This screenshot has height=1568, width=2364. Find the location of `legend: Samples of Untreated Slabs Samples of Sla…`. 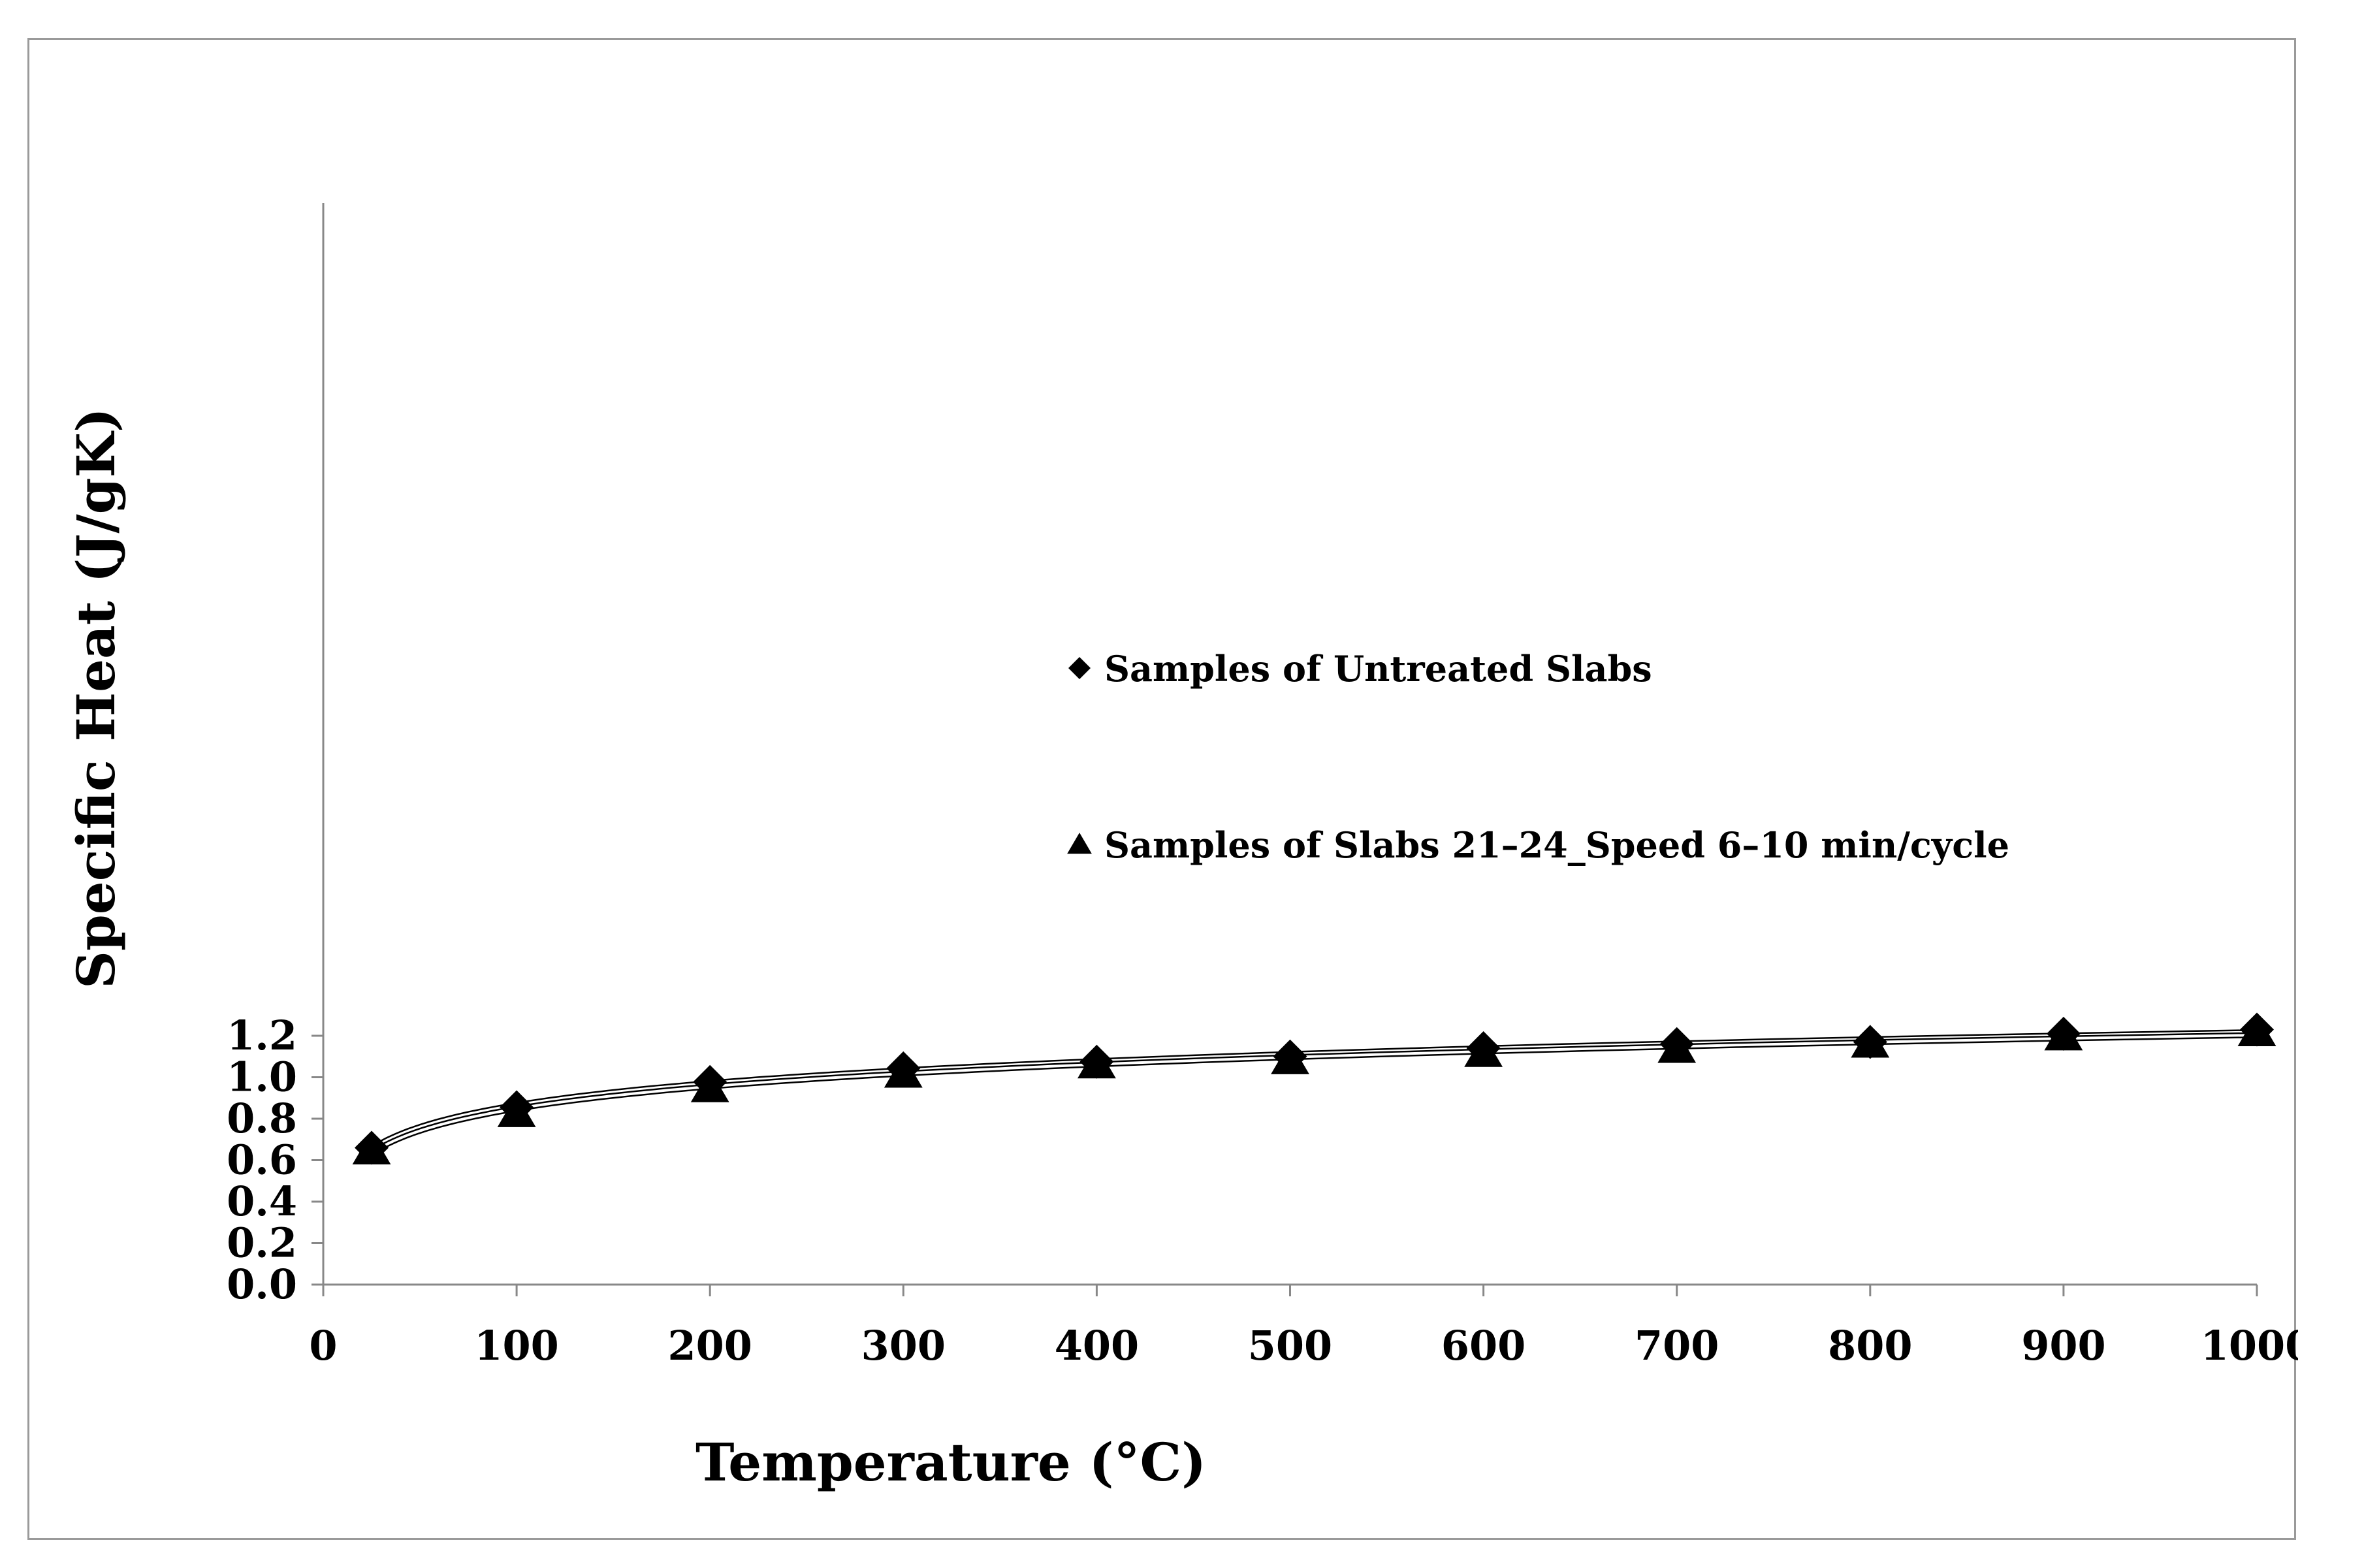

legend: Samples of Untreated Slabs Samples of Sla… is located at coordinates (1538, 757).